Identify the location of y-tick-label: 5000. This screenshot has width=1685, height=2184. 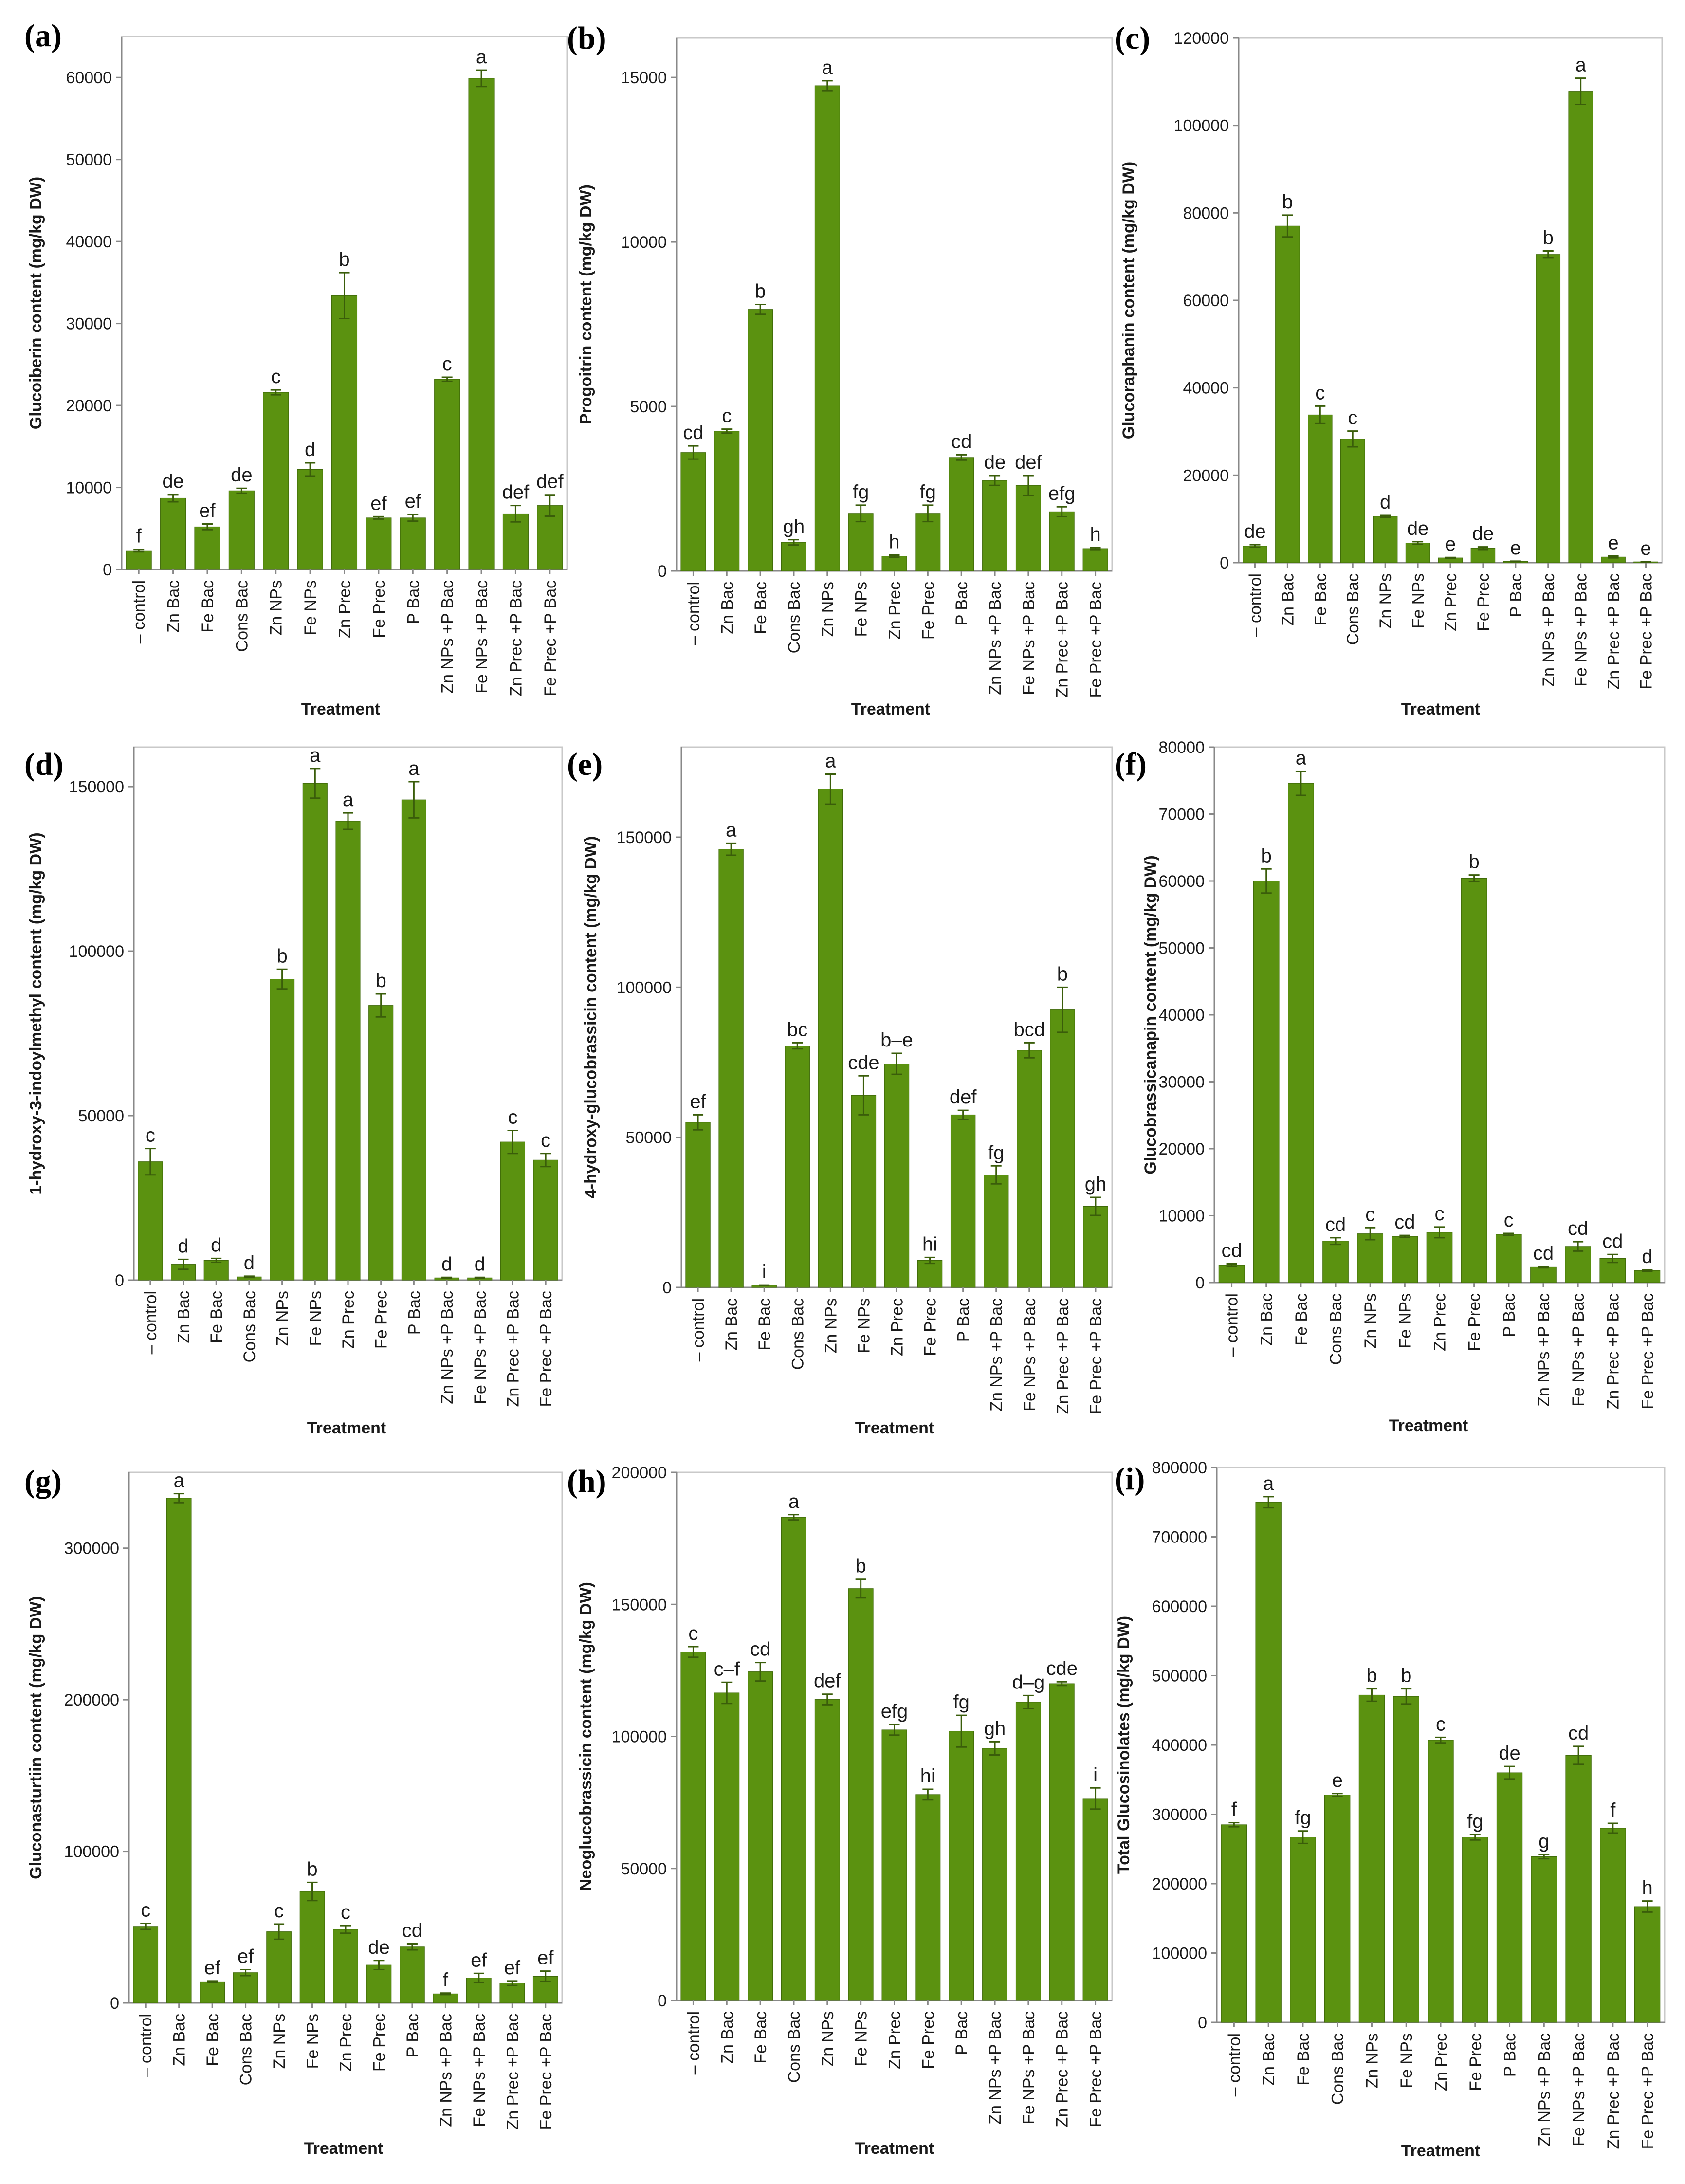
(648, 407).